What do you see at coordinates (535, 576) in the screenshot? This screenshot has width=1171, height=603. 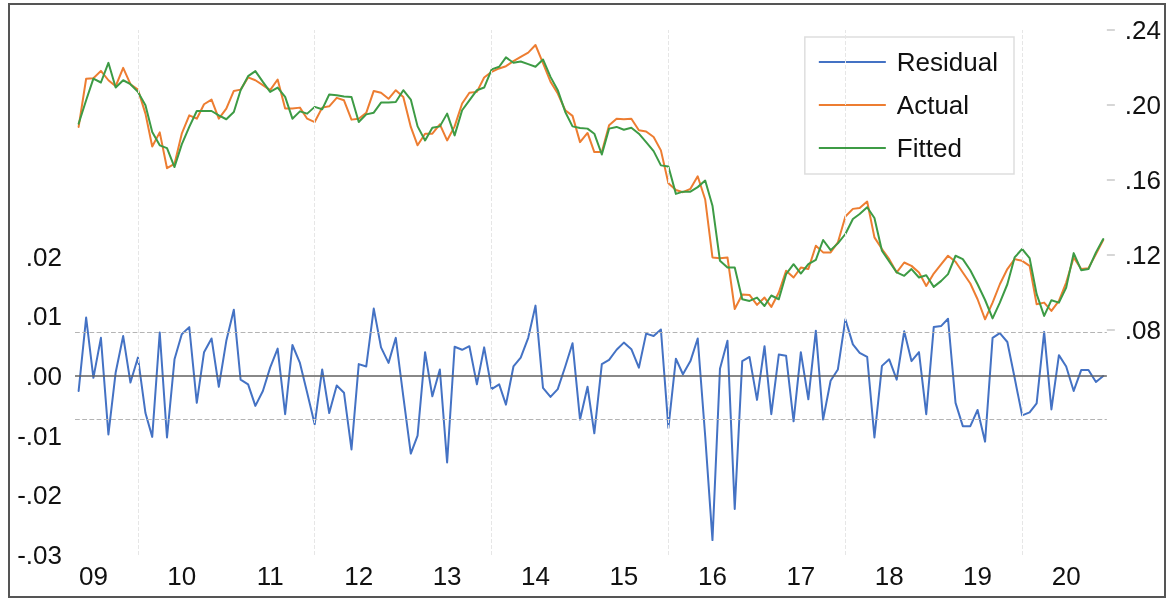 I see `x-tick-label: 14` at bounding box center [535, 576].